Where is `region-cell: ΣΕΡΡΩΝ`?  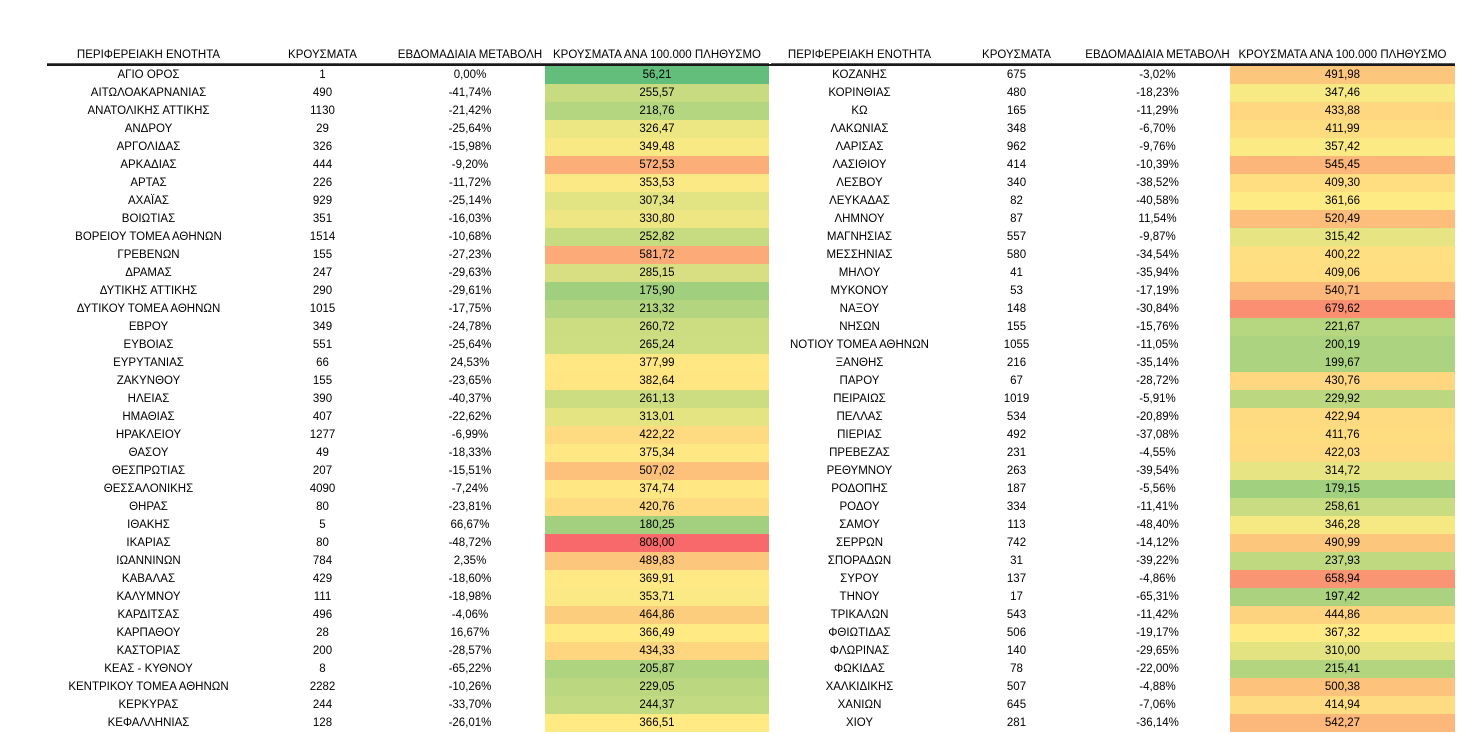 region-cell: ΣΕΡΡΩΝ is located at coordinates (859, 543).